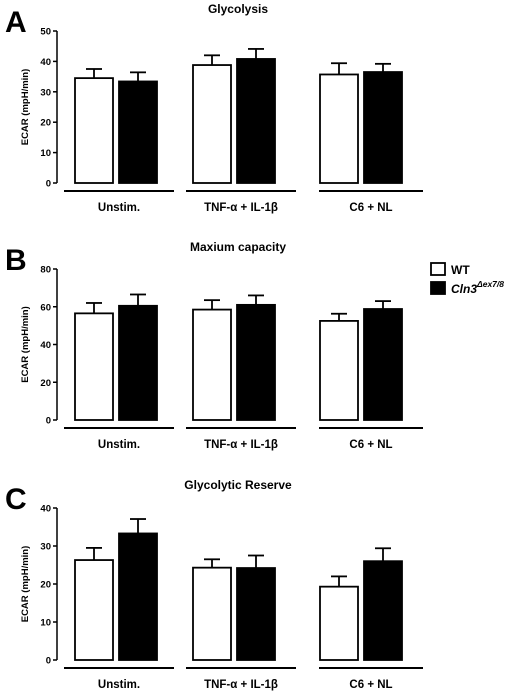  I want to click on panel-letter: C, so click(16, 499).